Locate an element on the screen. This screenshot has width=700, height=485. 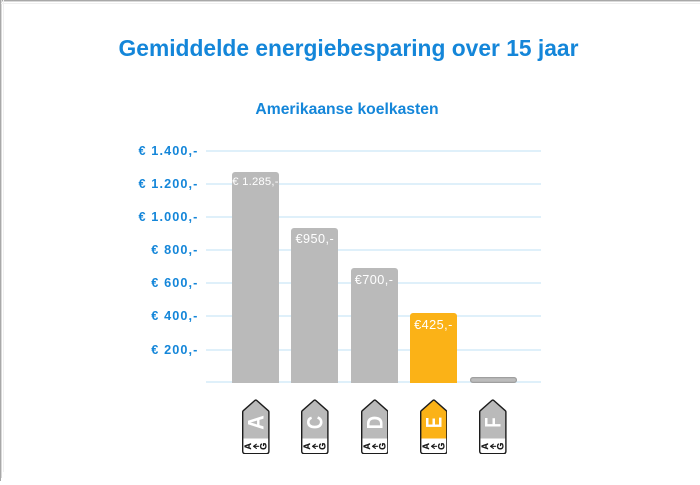
svg-text: F is located at coordinates (492, 422).